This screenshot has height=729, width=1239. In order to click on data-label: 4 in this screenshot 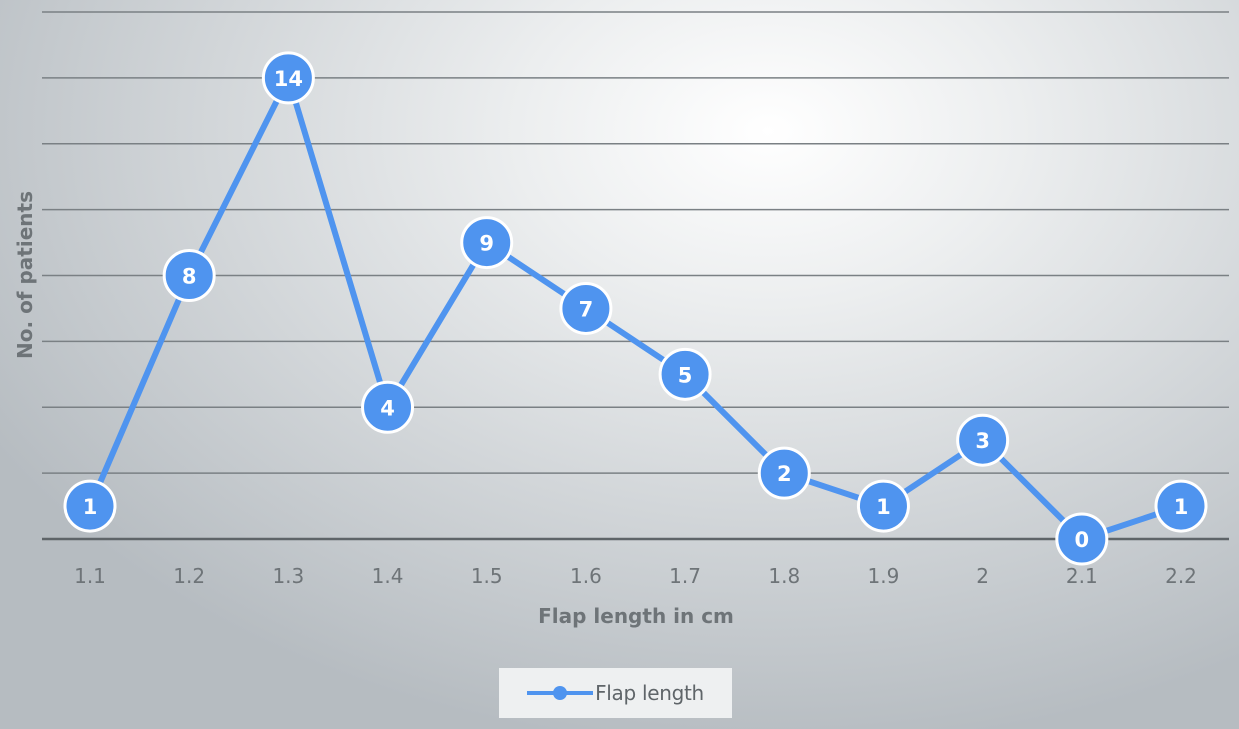, I will do `click(387, 408)`.